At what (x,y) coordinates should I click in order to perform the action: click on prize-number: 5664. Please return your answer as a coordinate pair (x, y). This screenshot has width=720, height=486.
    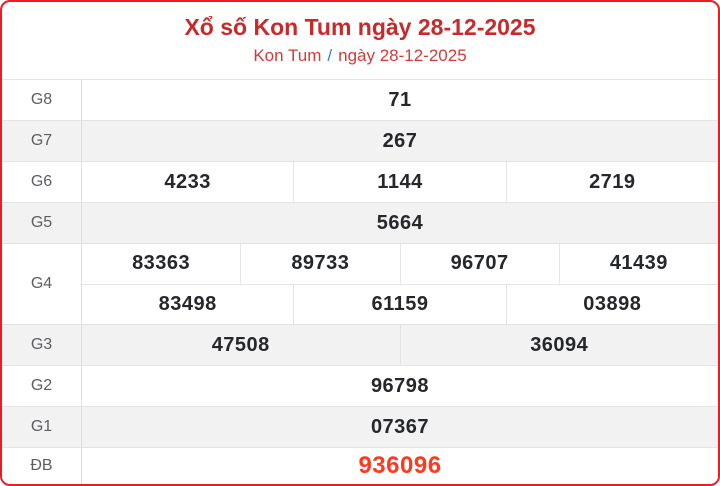
    Looking at the image, I should click on (400, 222).